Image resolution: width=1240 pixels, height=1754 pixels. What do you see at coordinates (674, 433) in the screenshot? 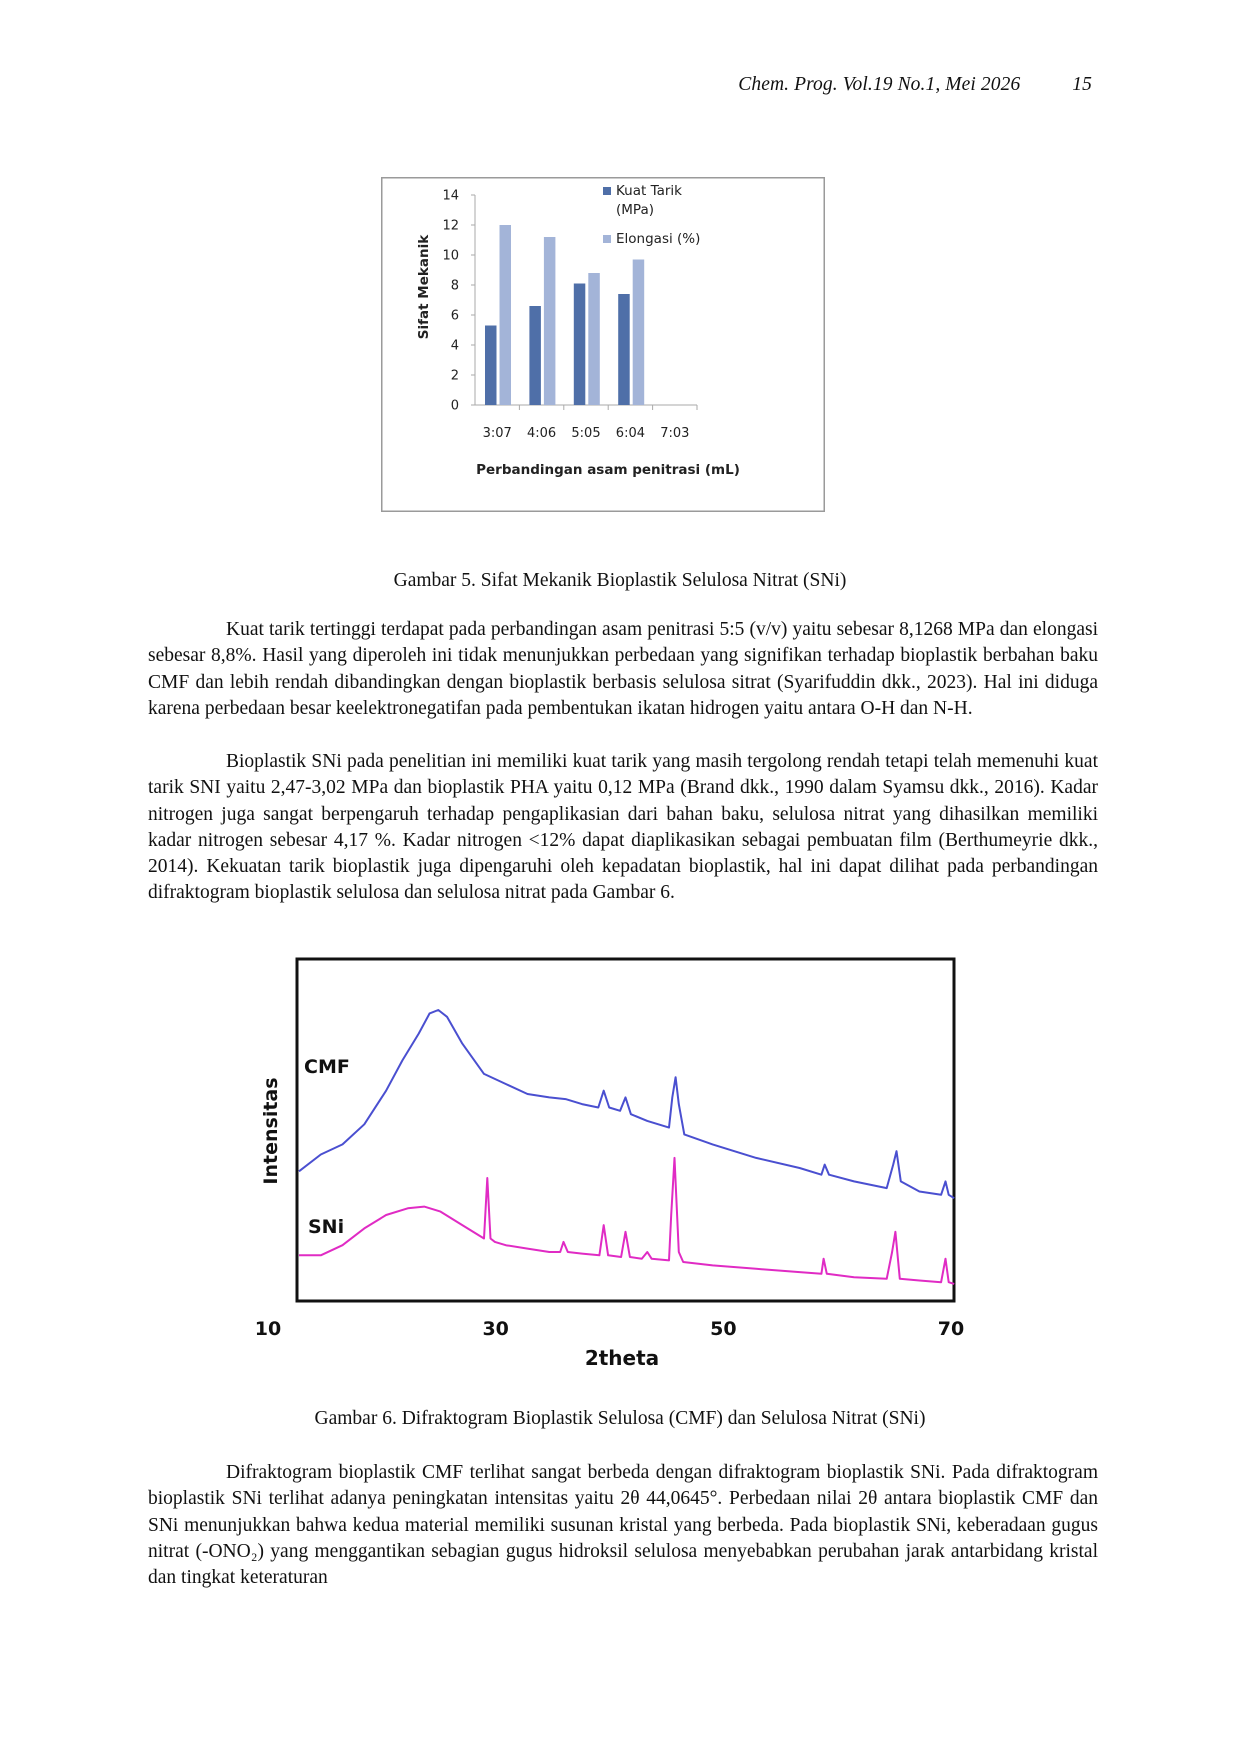
I see `x-tick-label: 7:03` at bounding box center [674, 433].